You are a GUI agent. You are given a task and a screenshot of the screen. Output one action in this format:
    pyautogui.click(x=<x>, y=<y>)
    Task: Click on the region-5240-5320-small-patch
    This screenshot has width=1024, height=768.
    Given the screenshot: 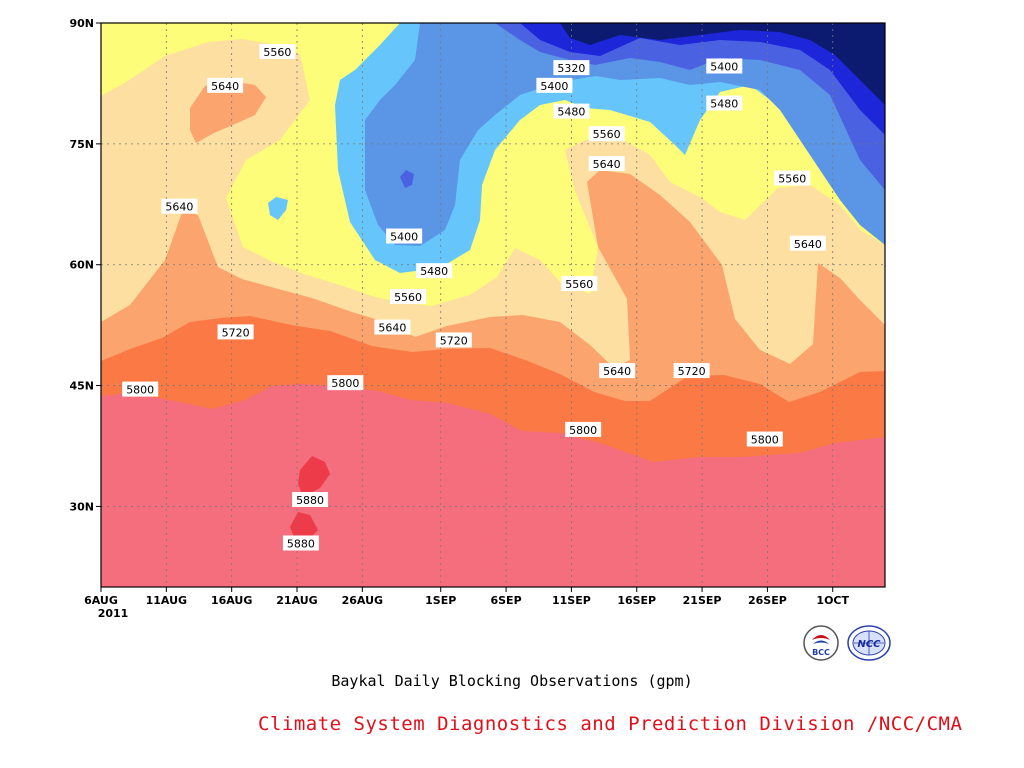 What is the action you would take?
    pyautogui.click(x=407, y=179)
    